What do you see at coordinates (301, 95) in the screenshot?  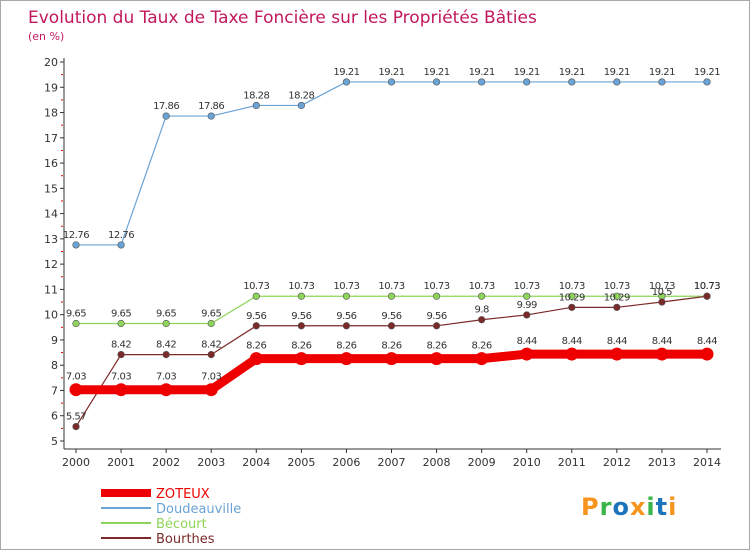 I see `data-label: 18.28` at bounding box center [301, 95].